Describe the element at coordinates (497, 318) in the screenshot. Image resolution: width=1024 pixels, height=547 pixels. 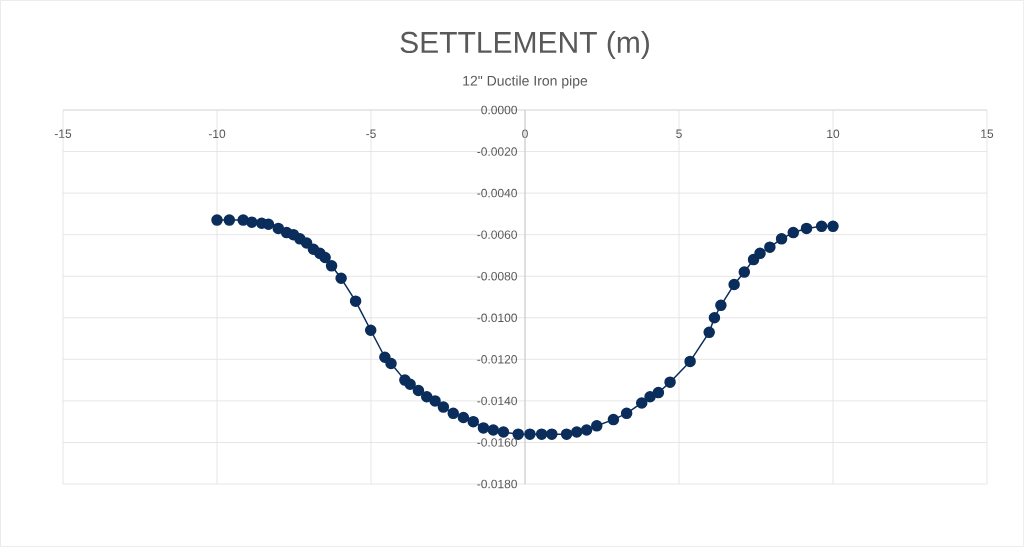
I see `y-tick-label: -0.0100` at that location.